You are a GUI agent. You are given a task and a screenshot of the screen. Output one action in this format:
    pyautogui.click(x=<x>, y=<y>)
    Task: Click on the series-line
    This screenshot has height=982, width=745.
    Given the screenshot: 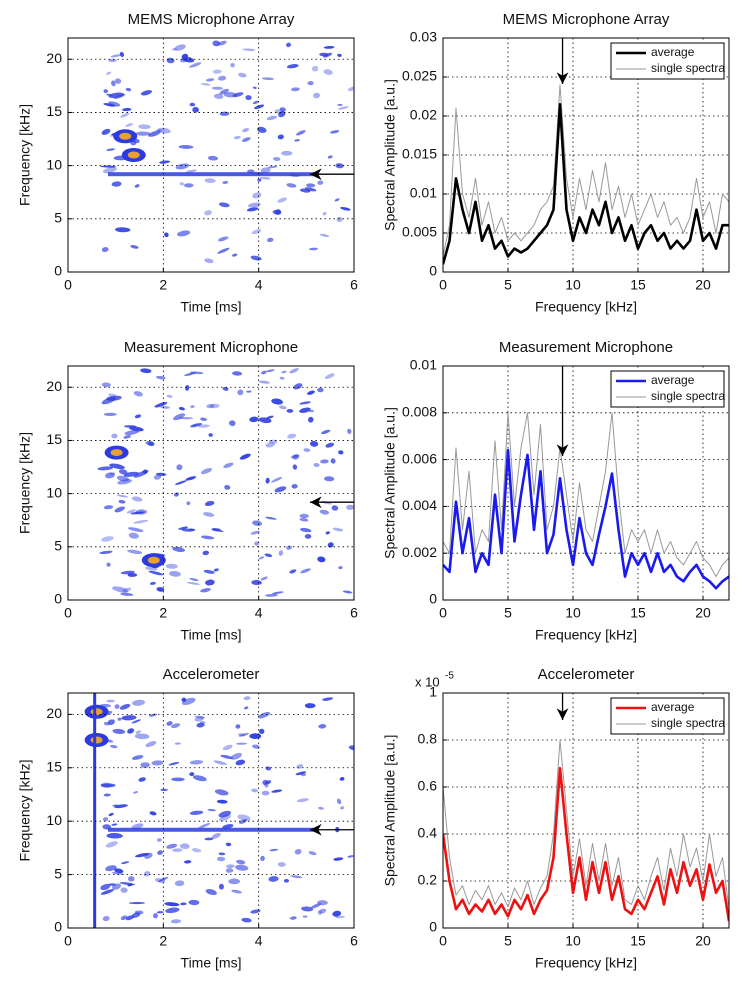 What is the action you would take?
    pyautogui.click(x=586, y=844)
    